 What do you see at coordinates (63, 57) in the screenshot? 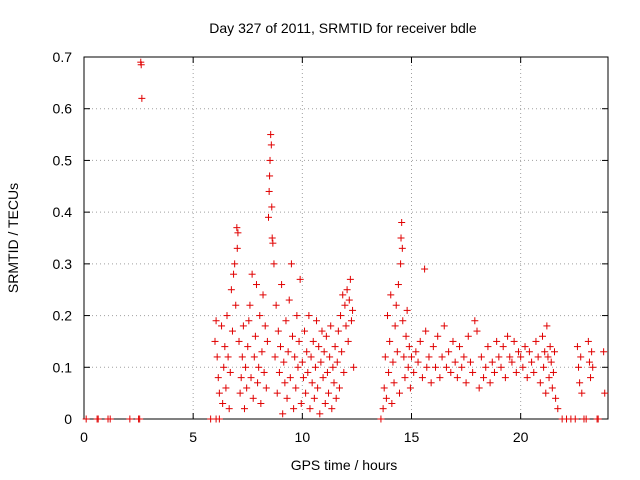
I see `y-tick-label: 0.7` at bounding box center [63, 57].